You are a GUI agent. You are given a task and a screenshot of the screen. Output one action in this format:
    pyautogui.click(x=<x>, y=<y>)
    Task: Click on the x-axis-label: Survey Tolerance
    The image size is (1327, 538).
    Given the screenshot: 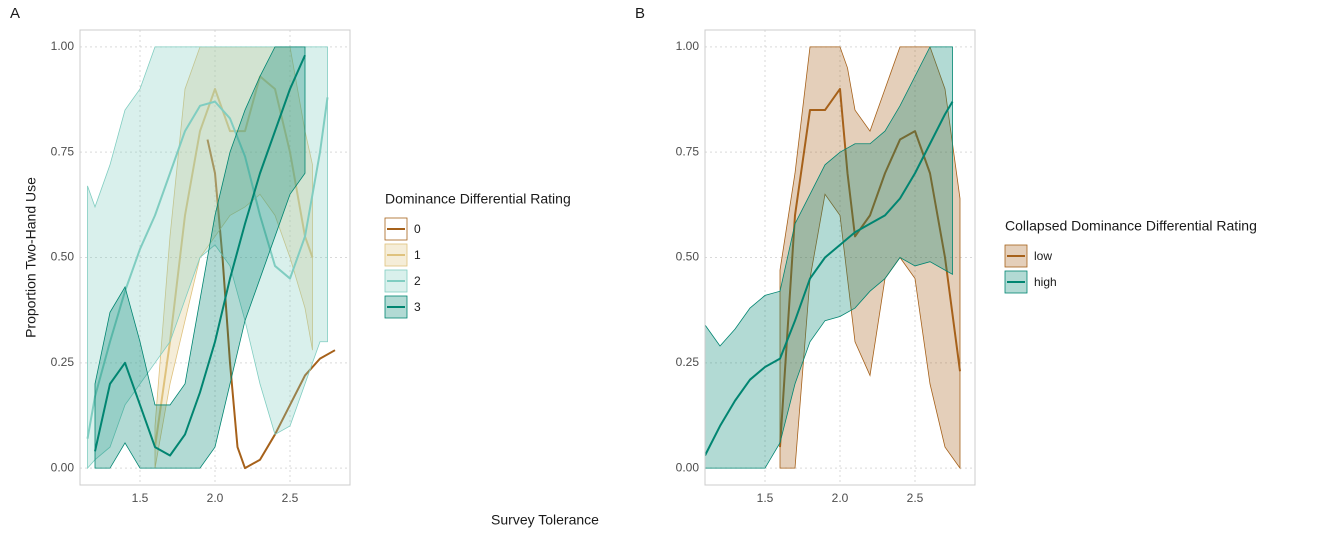 What is the action you would take?
    pyautogui.click(x=545, y=520)
    